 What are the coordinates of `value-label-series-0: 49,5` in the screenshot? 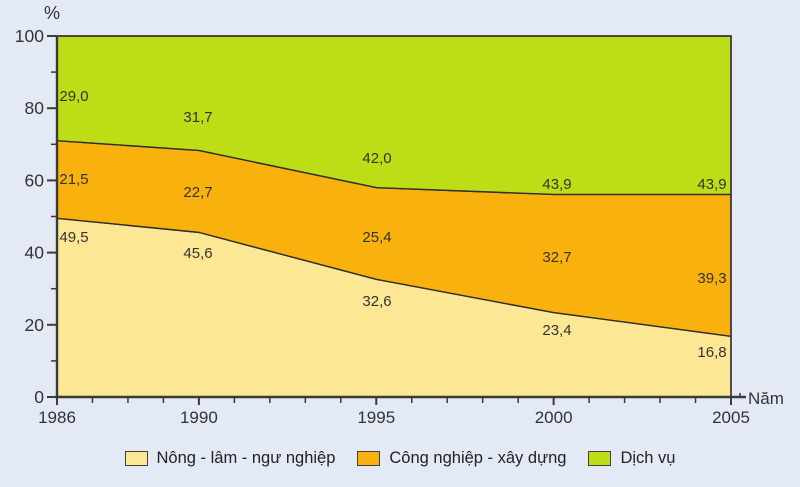 It's located at (73, 237).